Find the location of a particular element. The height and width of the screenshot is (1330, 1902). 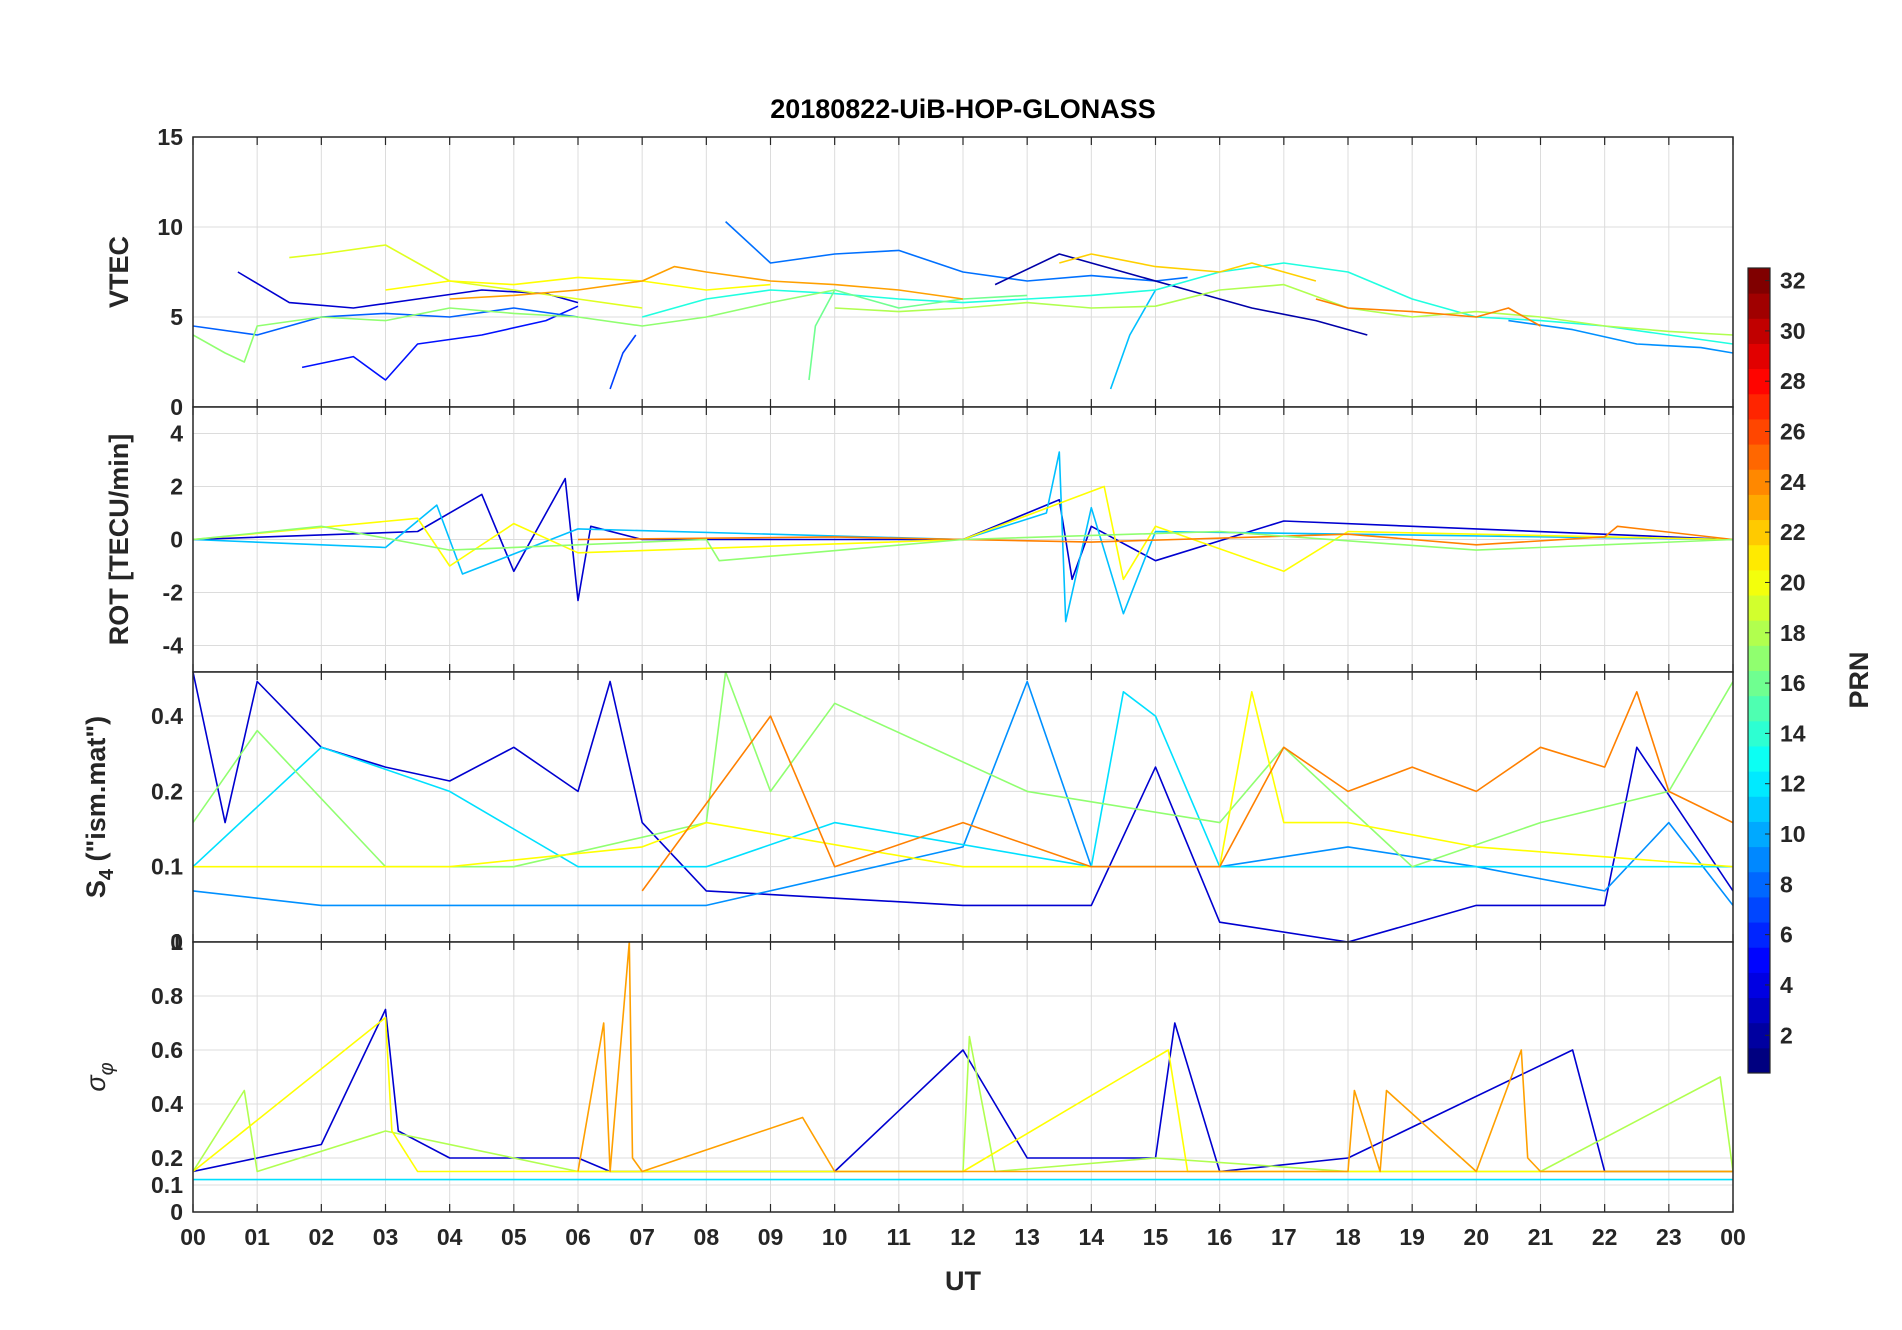

x-tick-label: 19 is located at coordinates (1412, 1237).